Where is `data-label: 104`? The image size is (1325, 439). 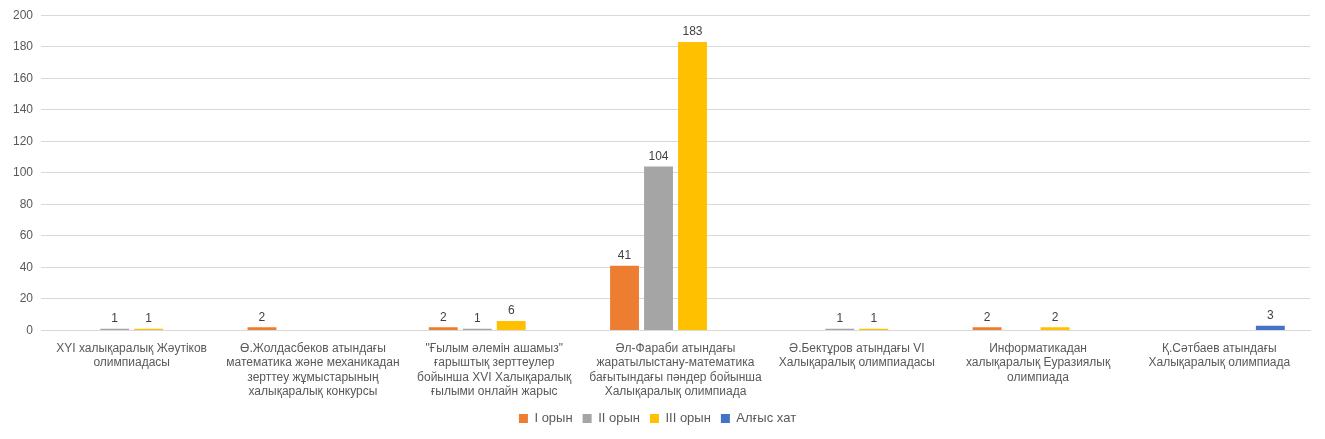
data-label: 104 is located at coordinates (658, 155).